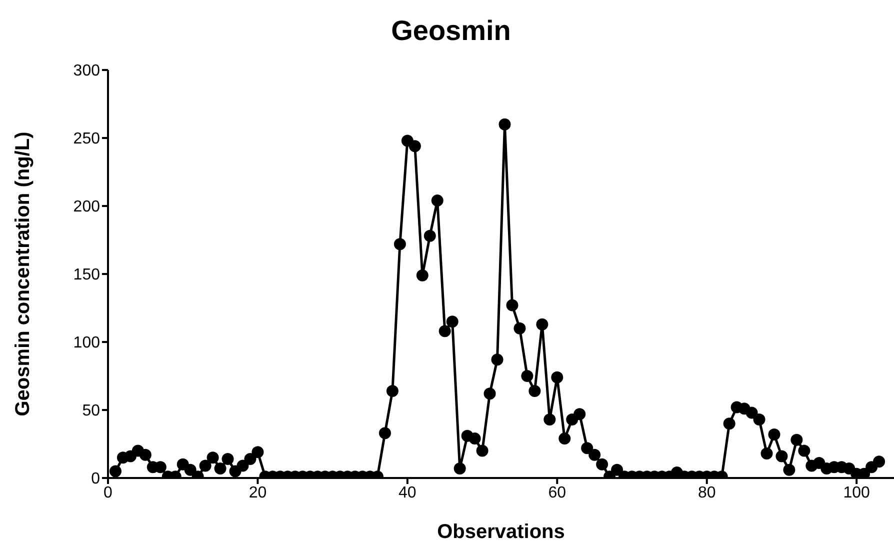 This screenshot has width=894, height=548. Describe the element at coordinates (23, 274) in the screenshot. I see `y-axis-title: Geosmin concentration (ng/L)` at that location.